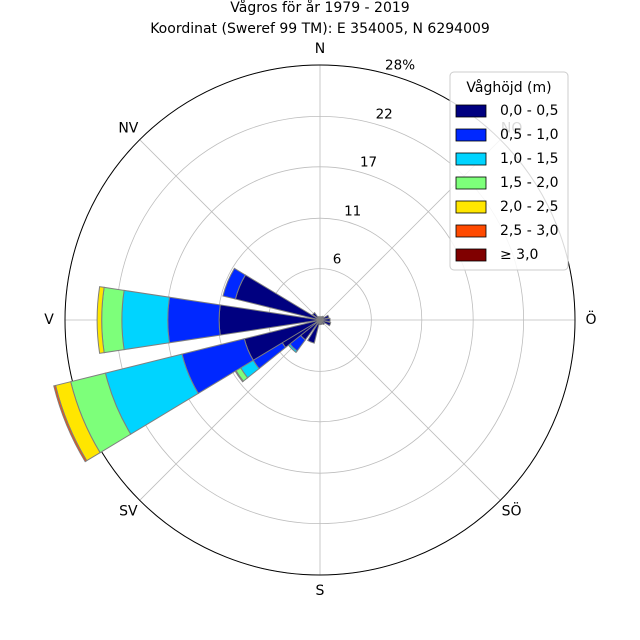  Describe the element at coordinates (590, 319) in the screenshot. I see `direction-label-o: Ö` at that location.